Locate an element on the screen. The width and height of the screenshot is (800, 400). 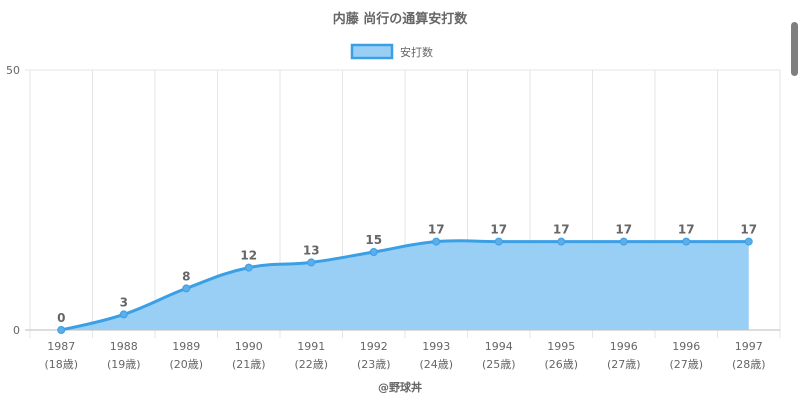
x-tick-label: 1993 is located at coordinates (436, 346).